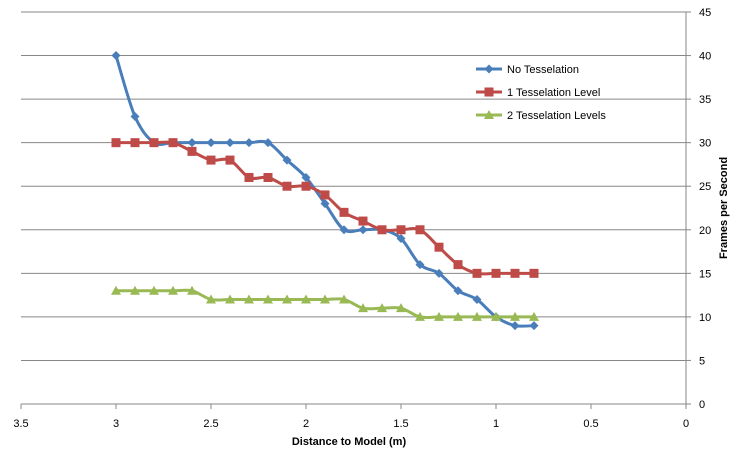 The height and width of the screenshot is (464, 744). I want to click on y-tick-label-1: 5, so click(702, 361).